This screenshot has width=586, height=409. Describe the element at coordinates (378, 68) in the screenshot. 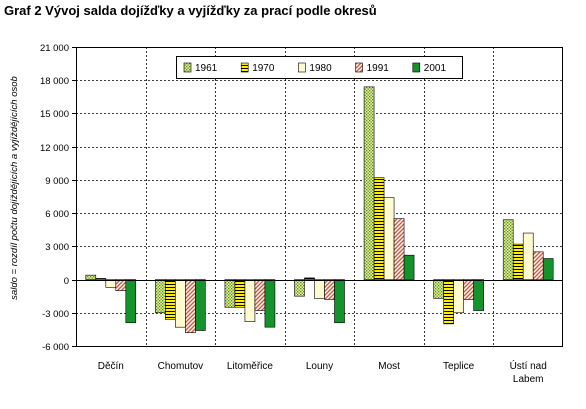

I see `legend-label-1991: 1991` at that location.